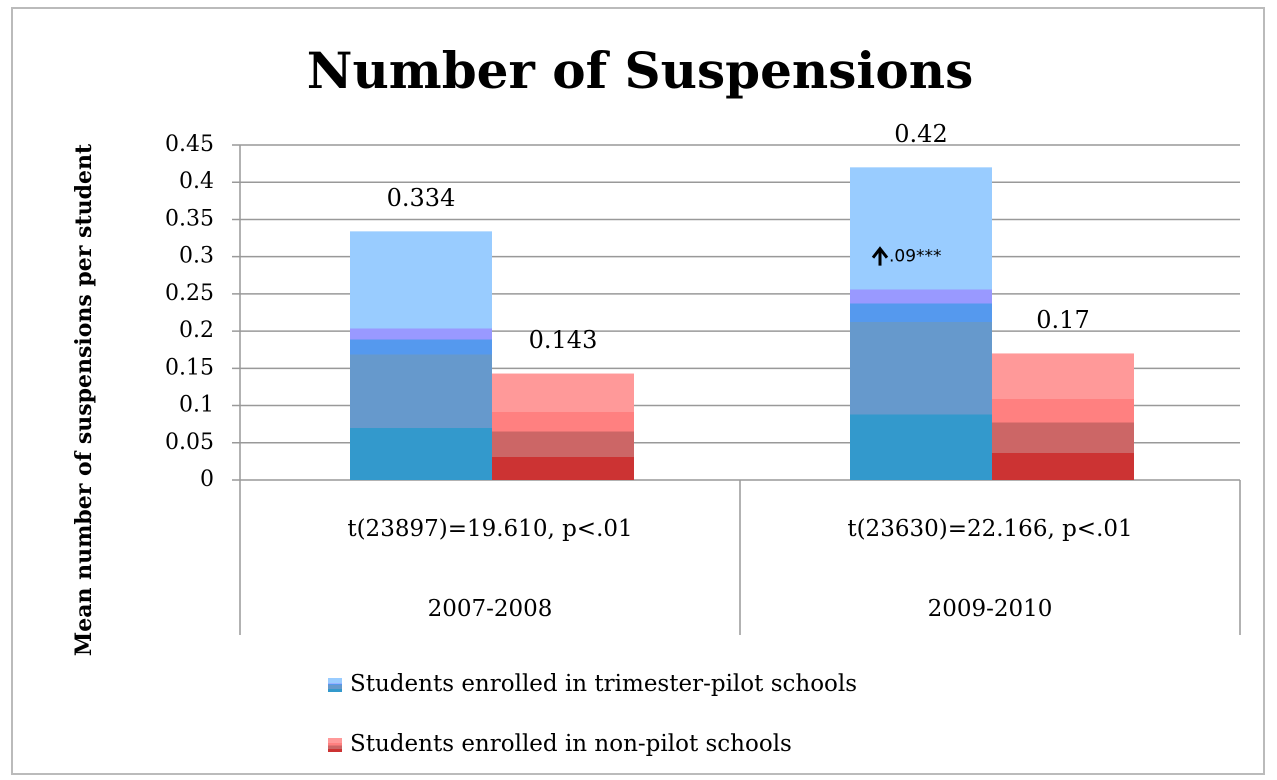  What do you see at coordinates (189, 442) in the screenshot?
I see `y-tick-label: 0.05` at bounding box center [189, 442].